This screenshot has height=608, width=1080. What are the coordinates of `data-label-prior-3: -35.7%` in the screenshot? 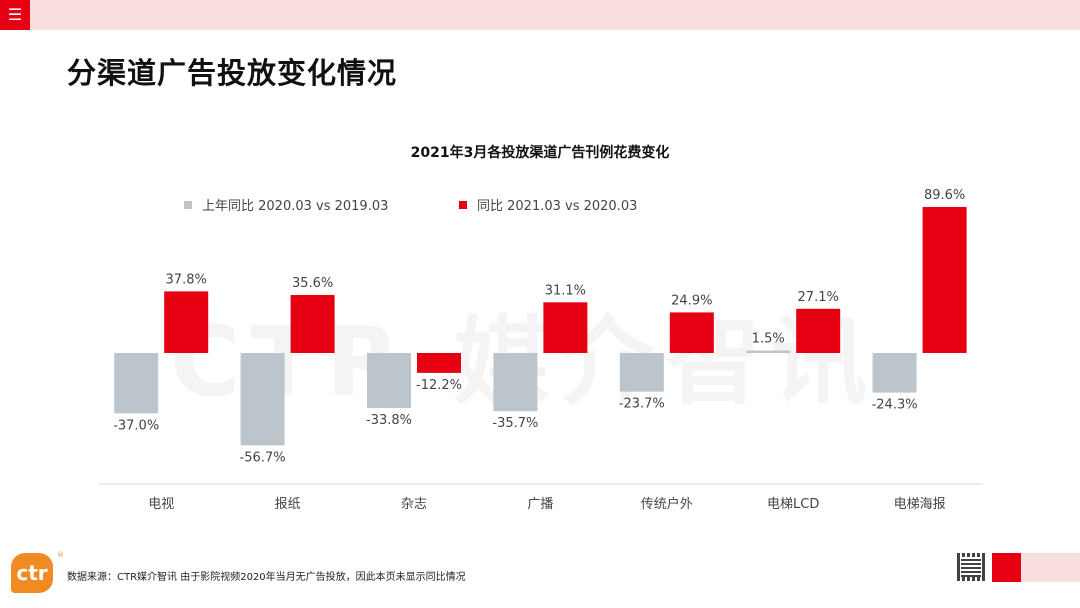 It's located at (515, 423).